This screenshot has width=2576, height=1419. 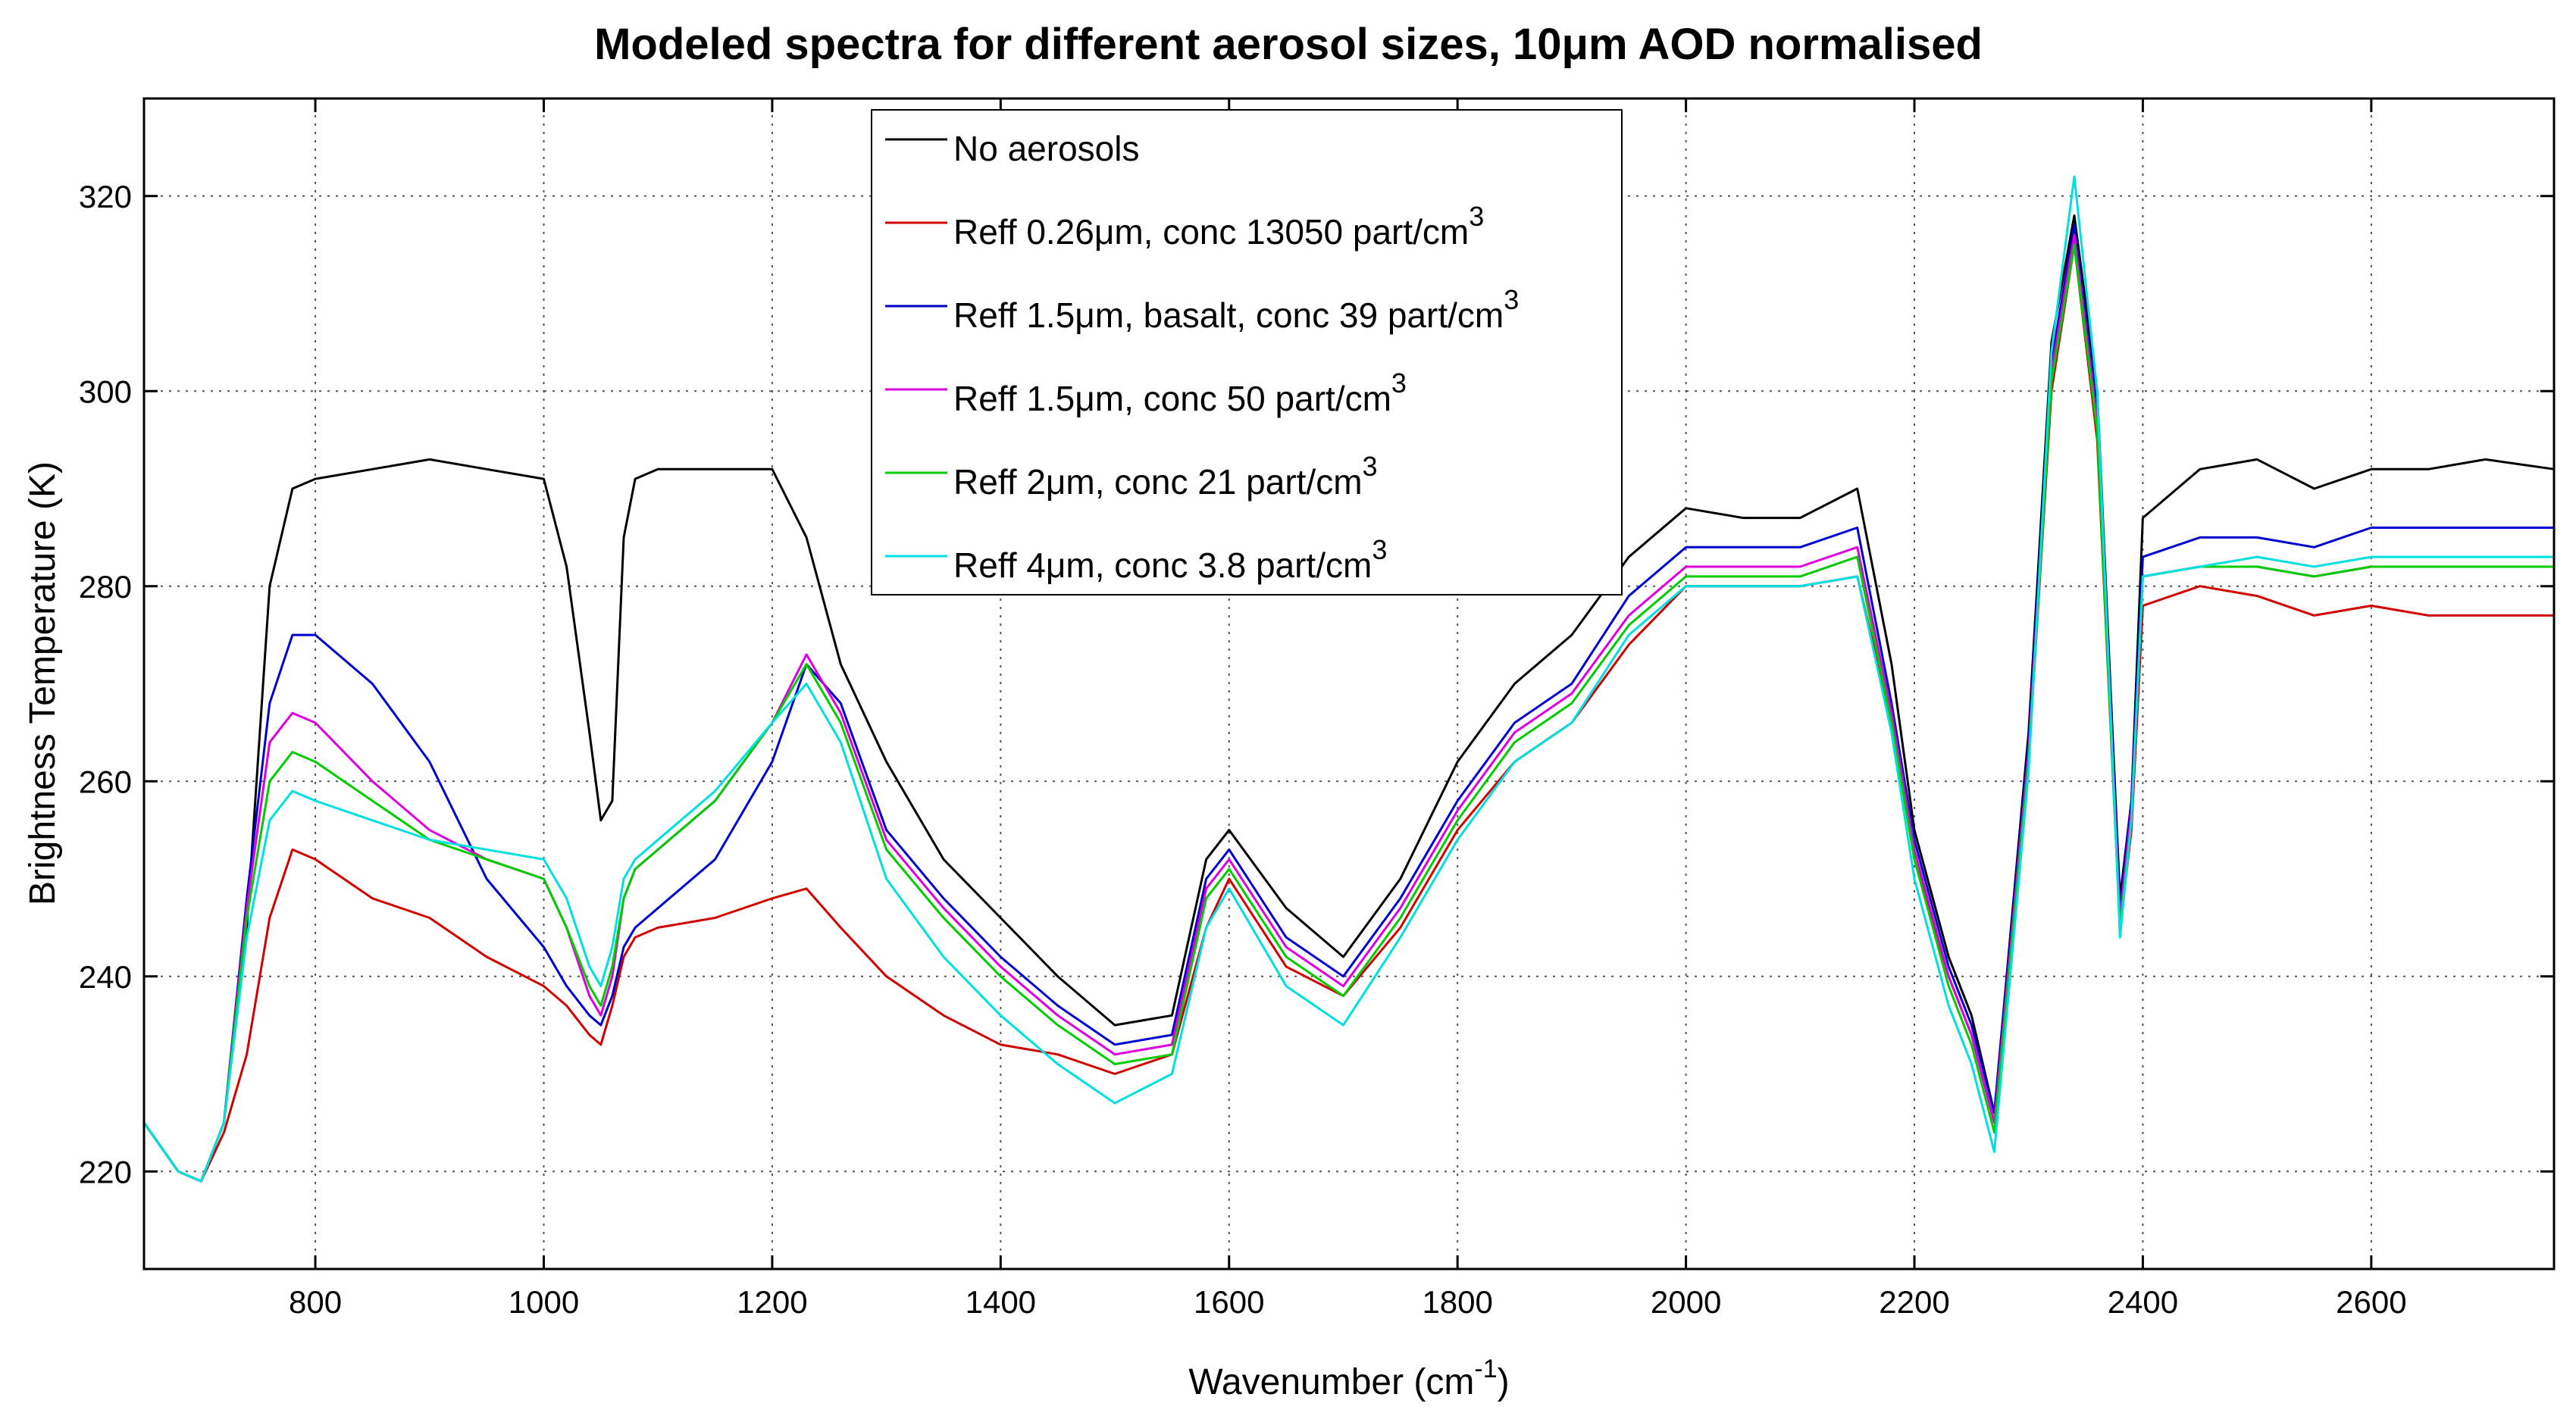 I want to click on x-tick-label: 2200, so click(x=1914, y=1302).